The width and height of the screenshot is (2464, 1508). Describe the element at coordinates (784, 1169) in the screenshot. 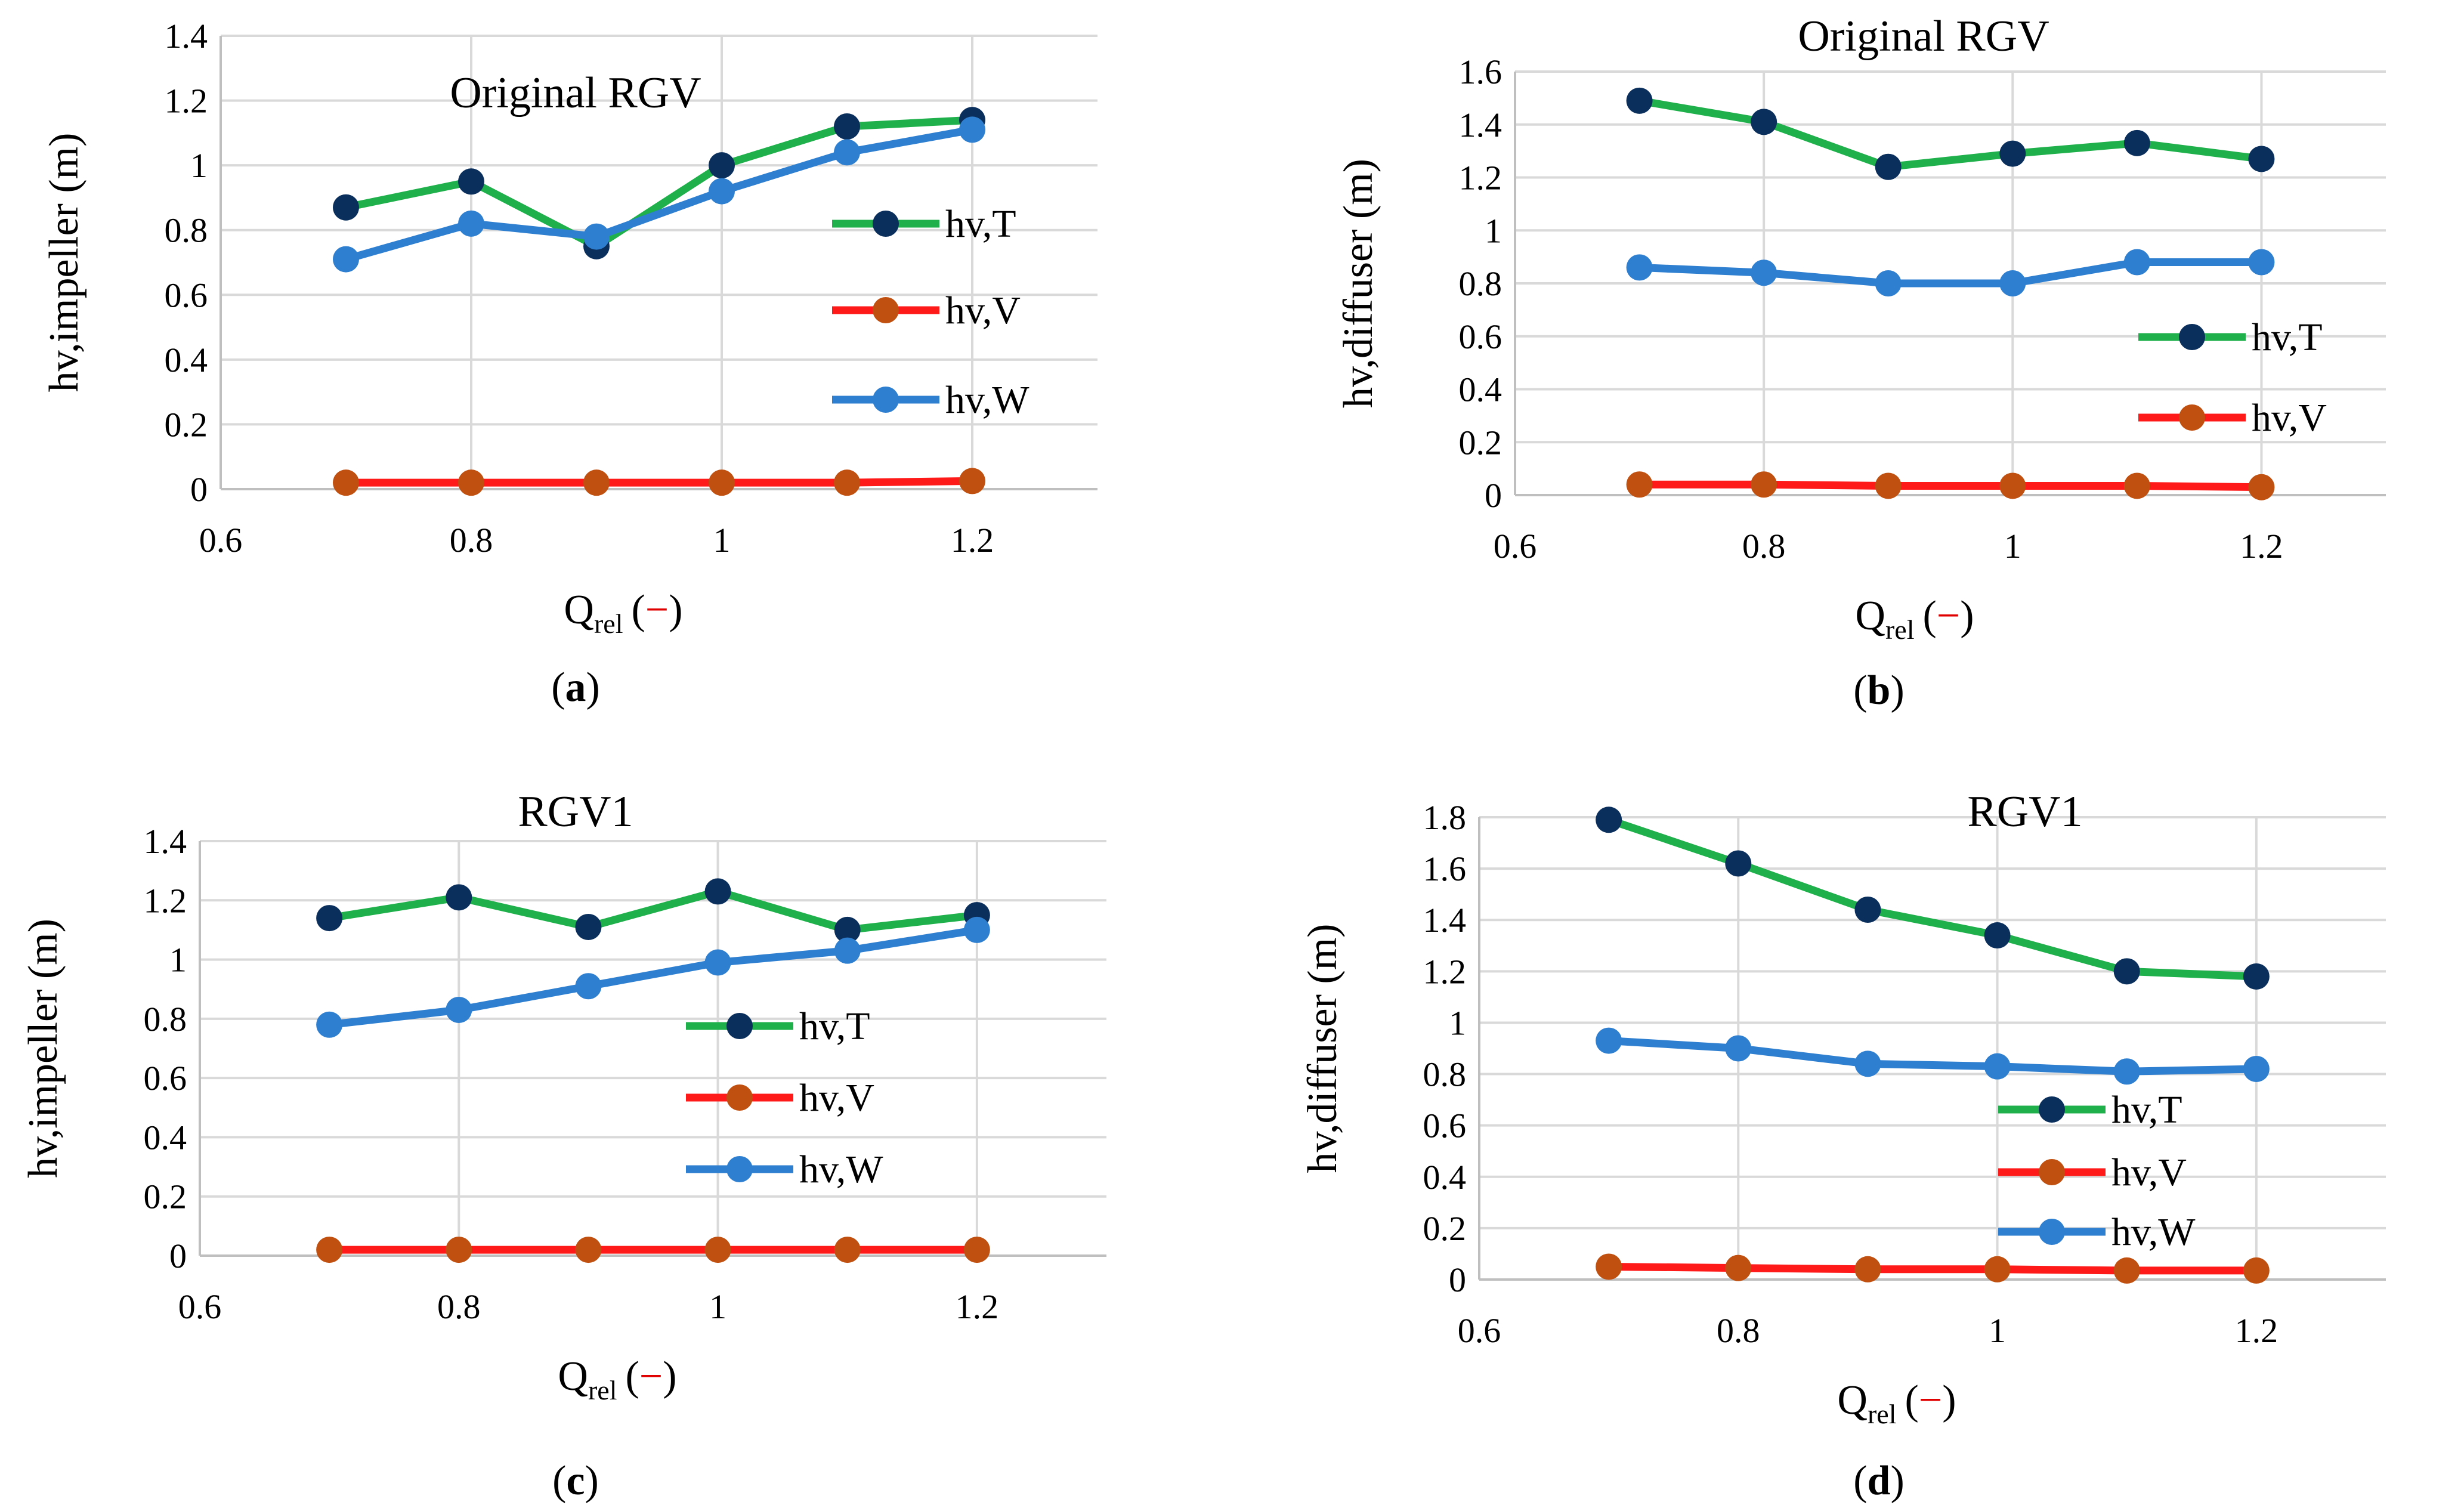

I see `legend-entry-hv-w: hv,W` at that location.